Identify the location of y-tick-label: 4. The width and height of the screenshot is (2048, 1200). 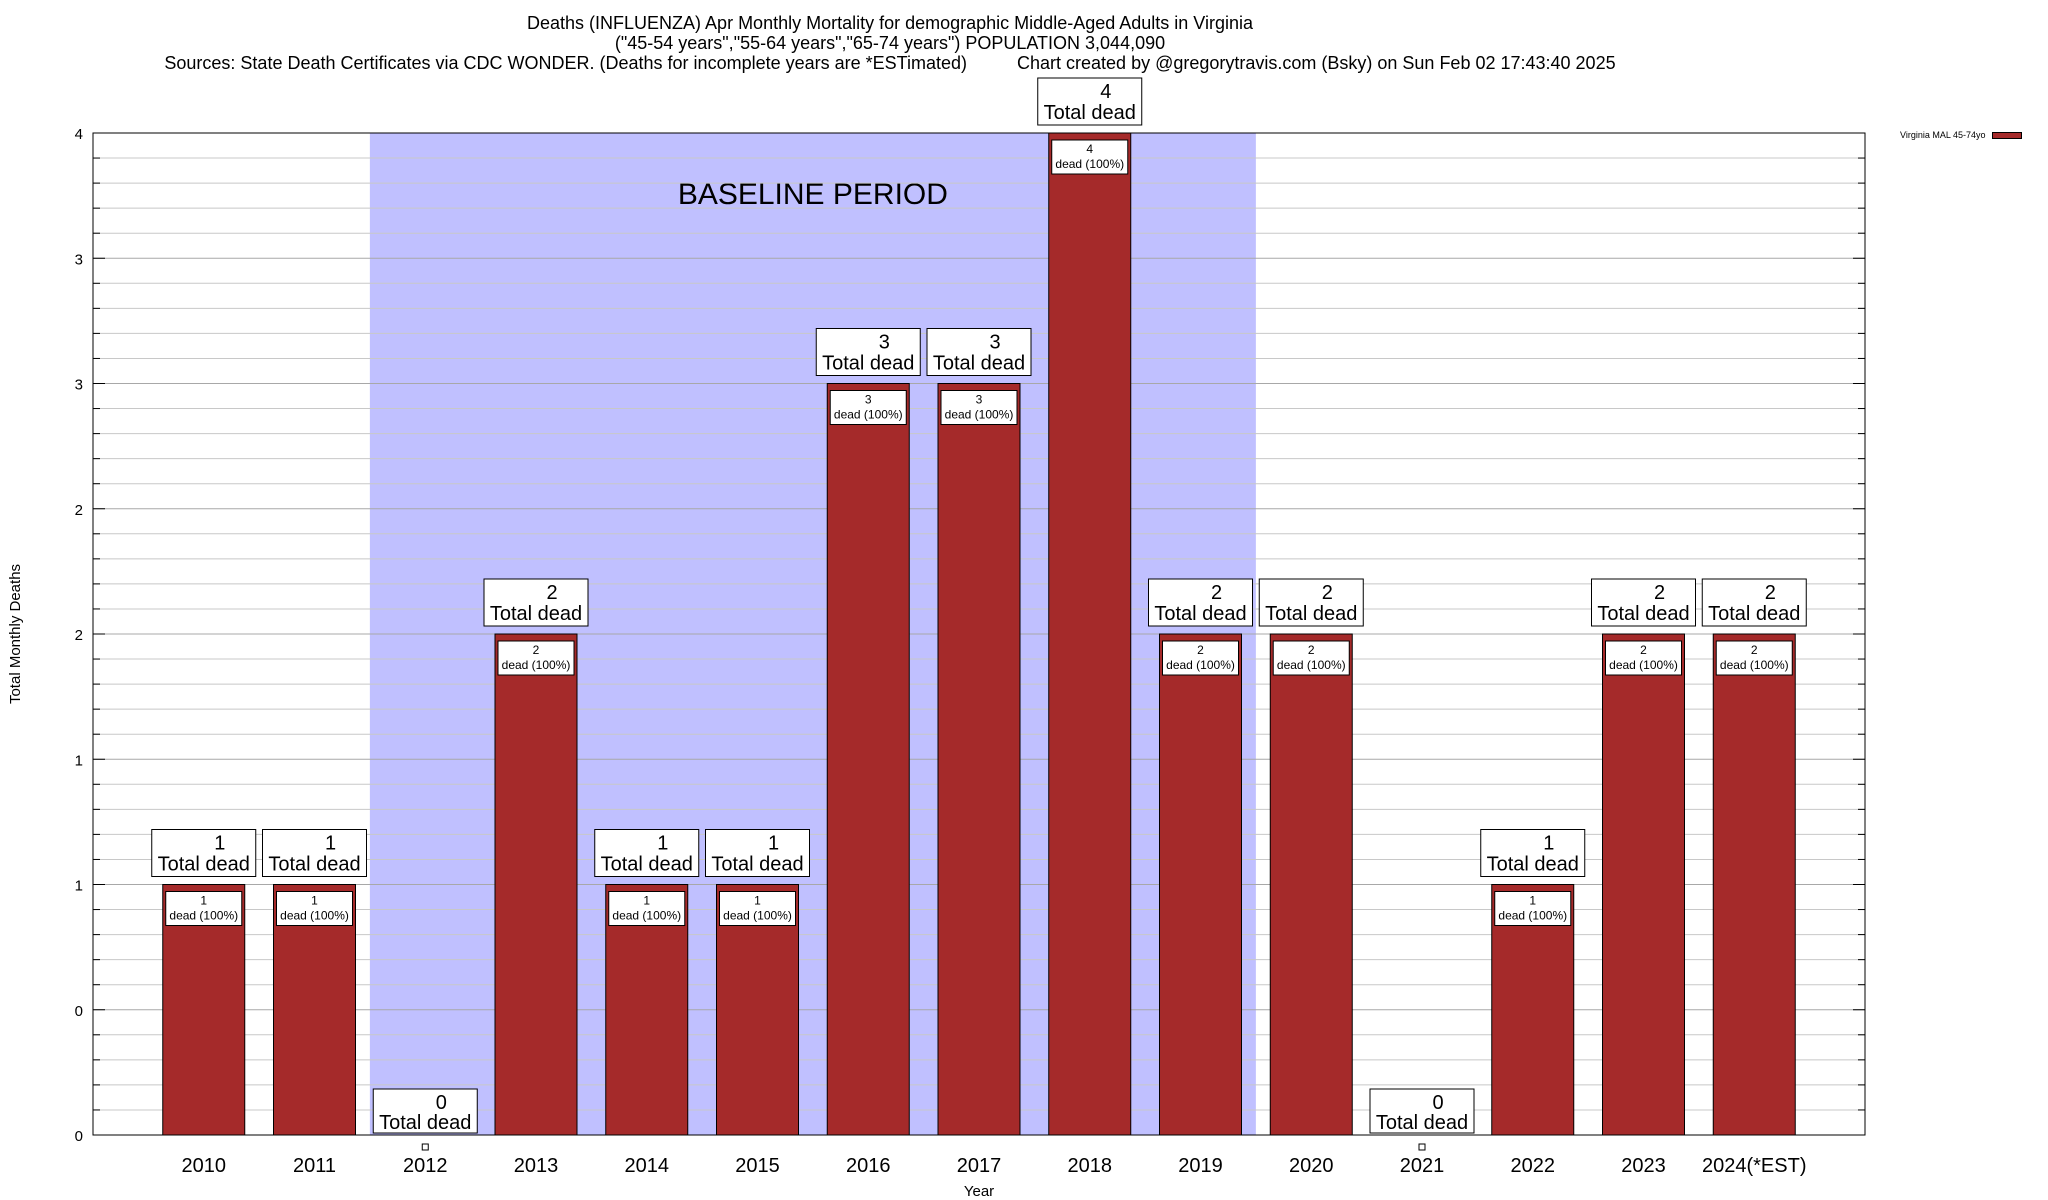
(79, 134).